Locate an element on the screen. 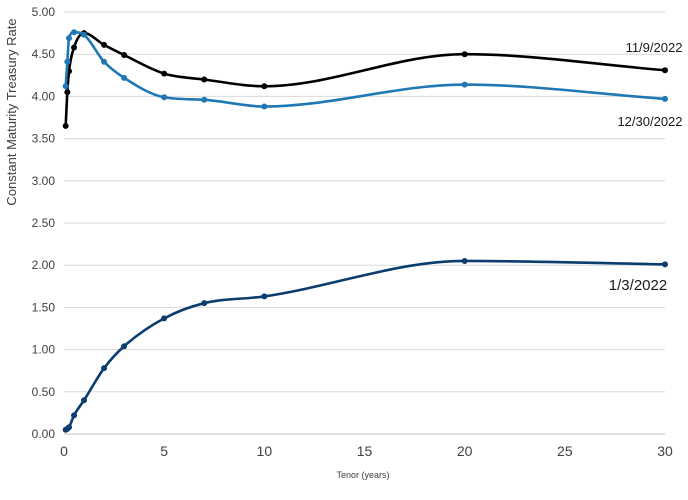 The width and height of the screenshot is (688, 500). x-tick-label: 5 is located at coordinates (164, 451).